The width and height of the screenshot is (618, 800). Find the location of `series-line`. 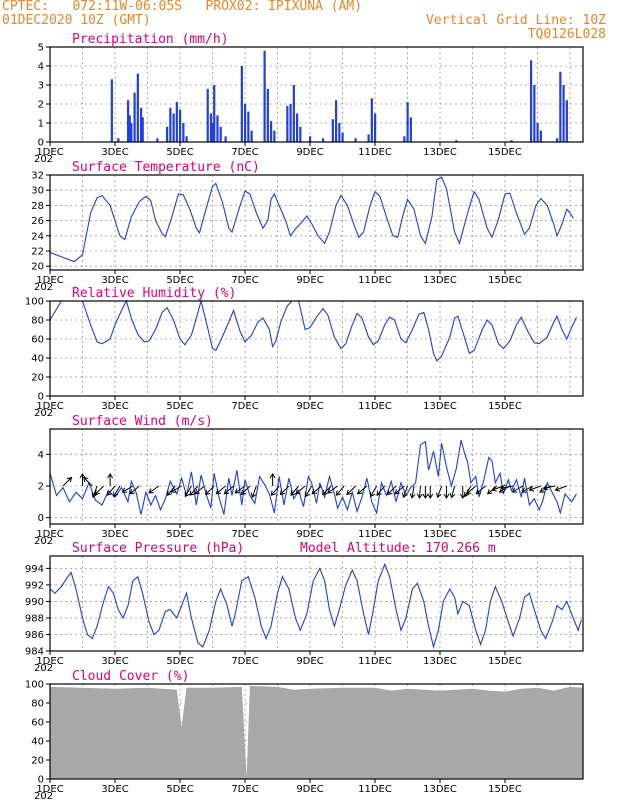

series-line is located at coordinates (313, 330).